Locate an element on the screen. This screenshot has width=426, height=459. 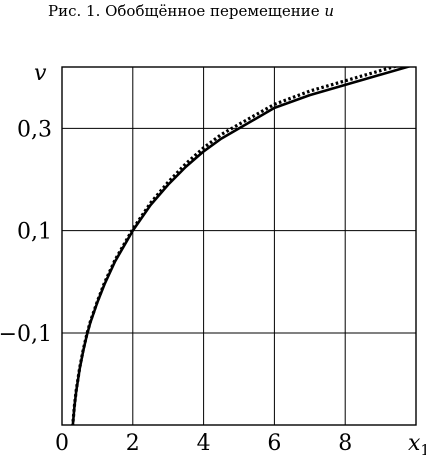
y-axis-label: v is located at coordinates (40, 73).